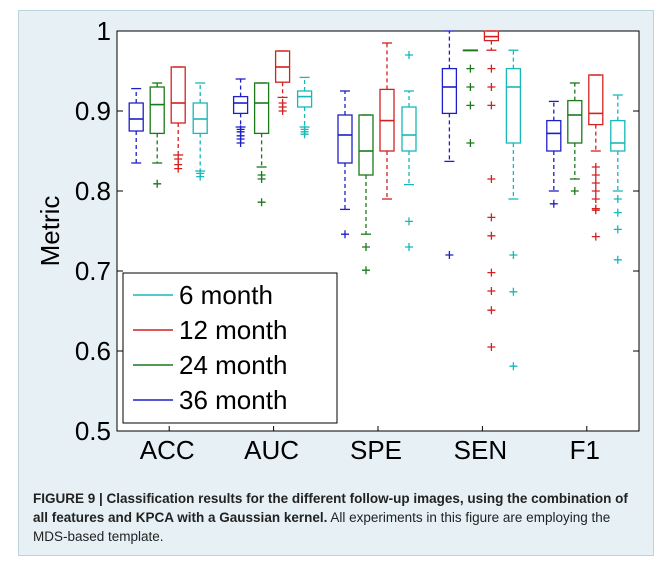 This screenshot has height=569, width=667. I want to click on x-tick-label: SPE, so click(376, 450).